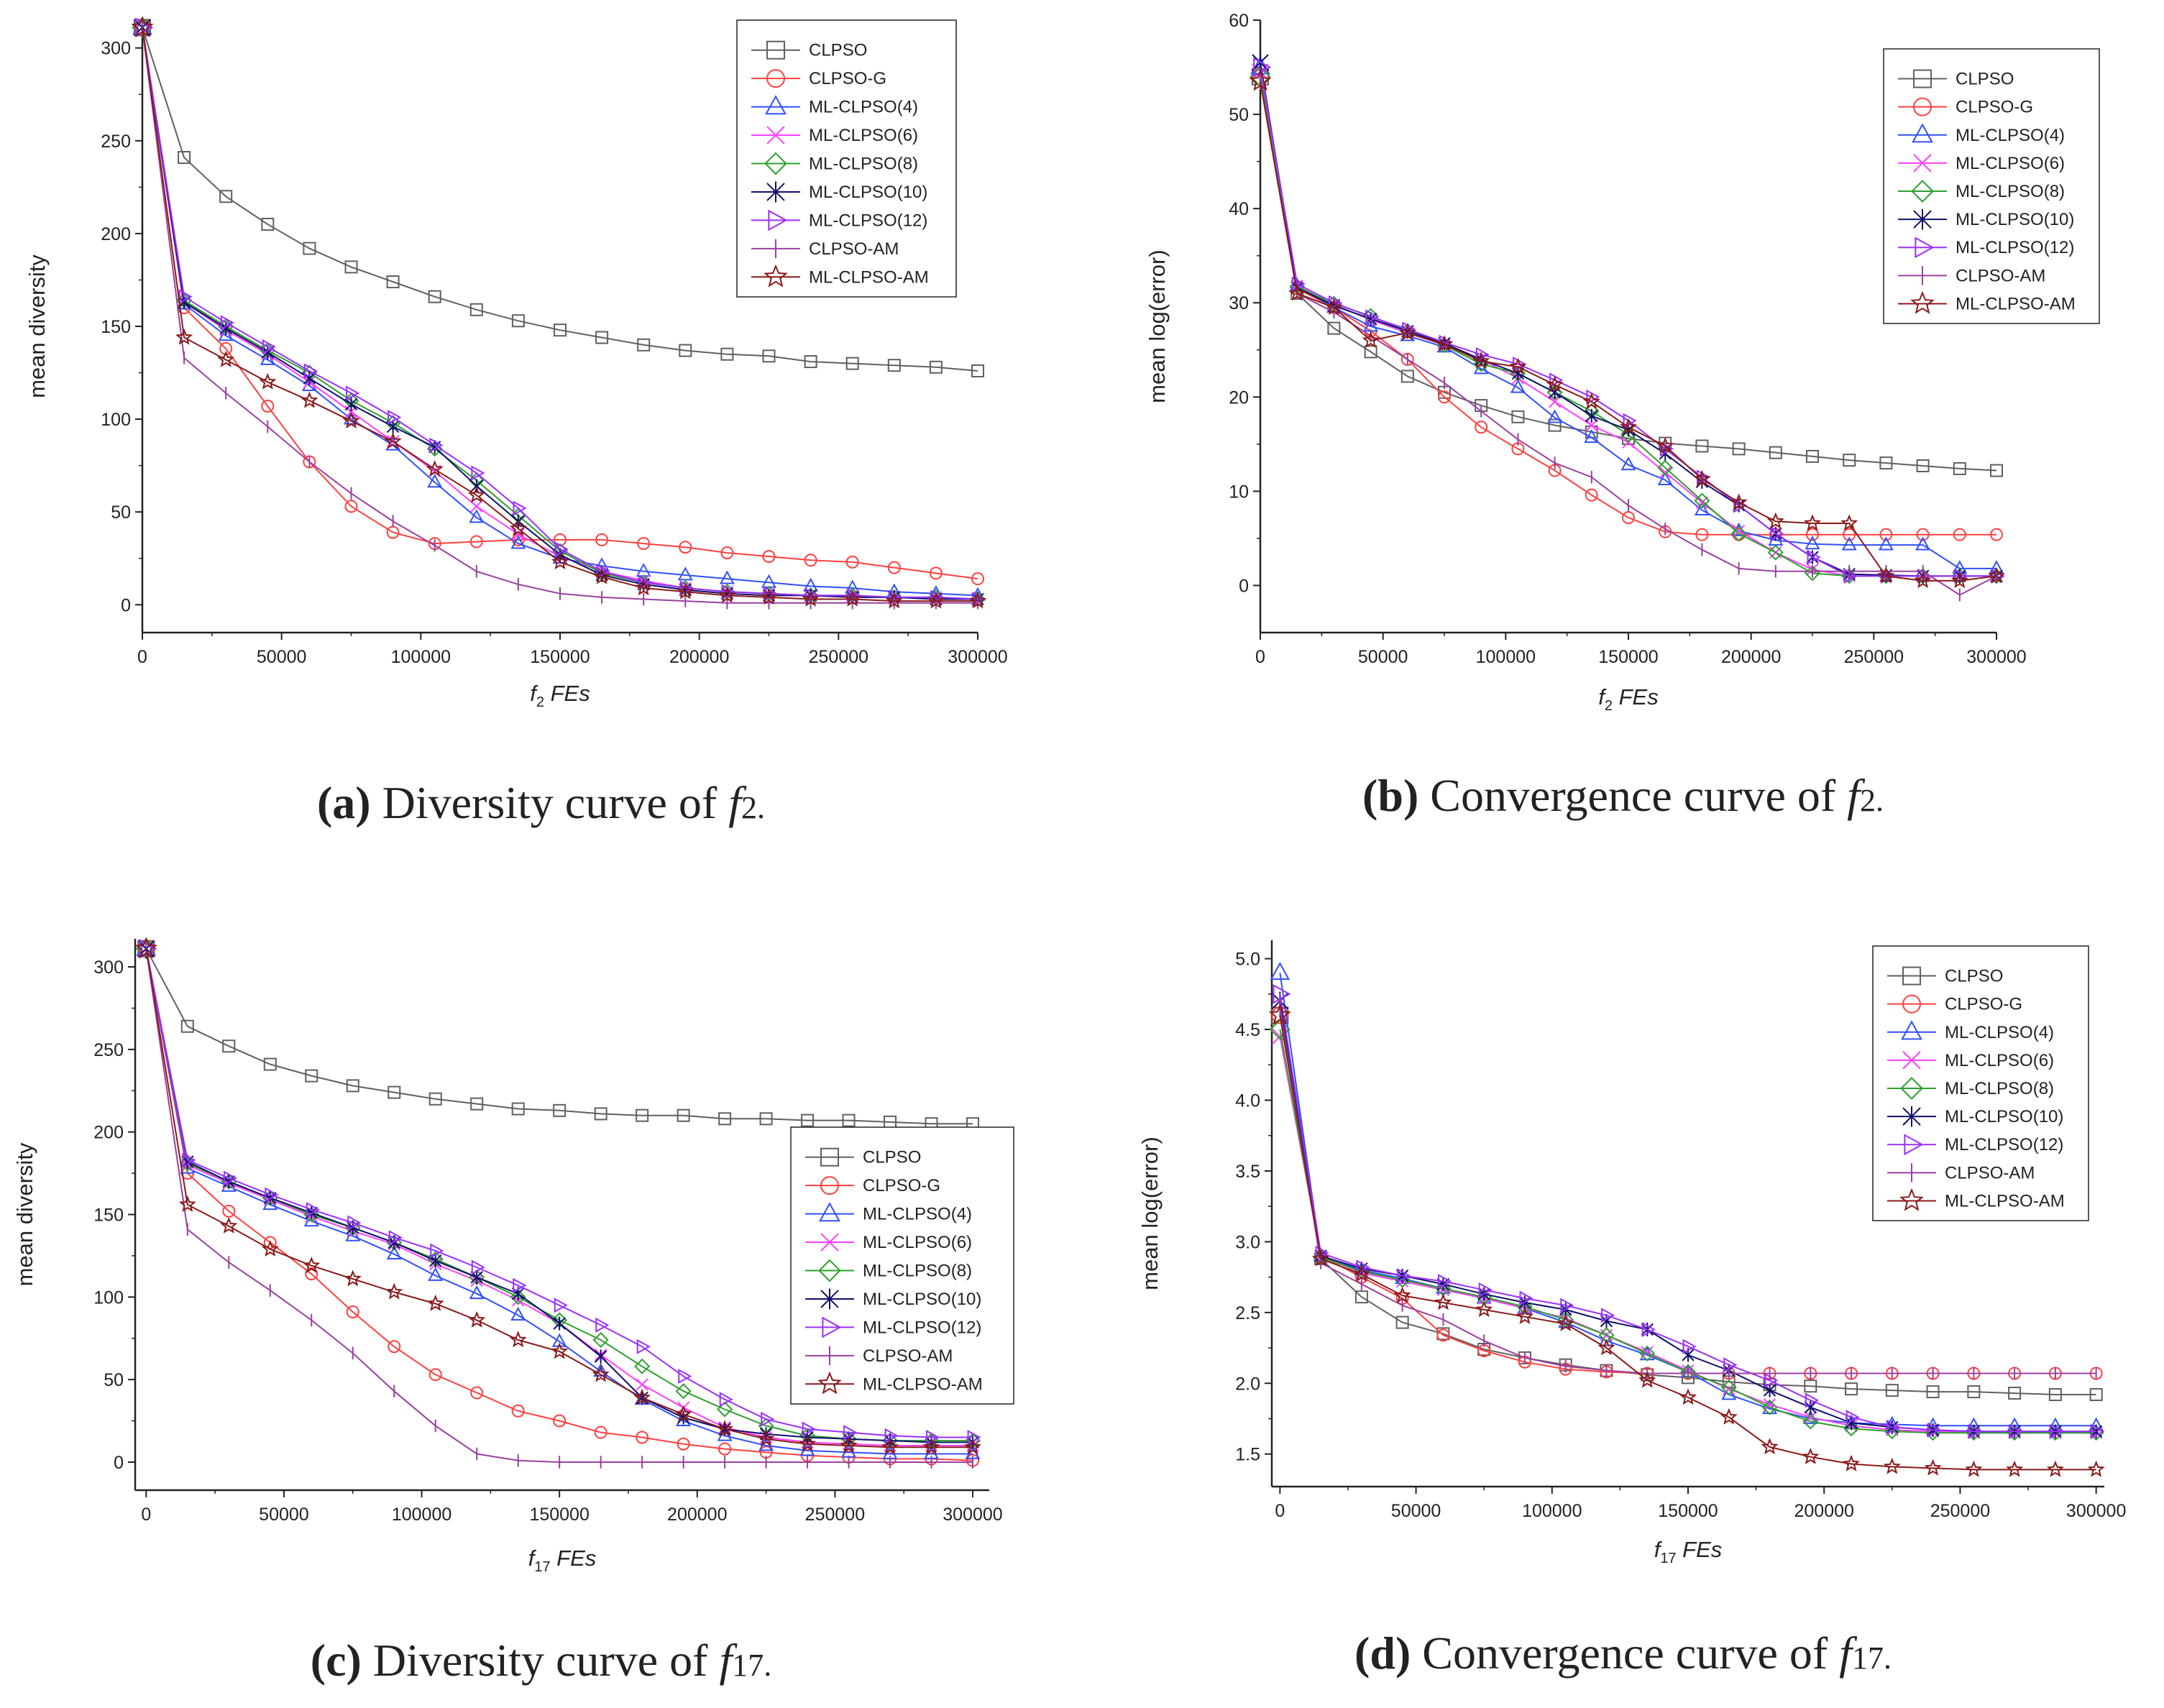 The height and width of the screenshot is (1708, 2164). Describe the element at coordinates (108, 1050) in the screenshot. I see `y-tick-label: 250` at that location.